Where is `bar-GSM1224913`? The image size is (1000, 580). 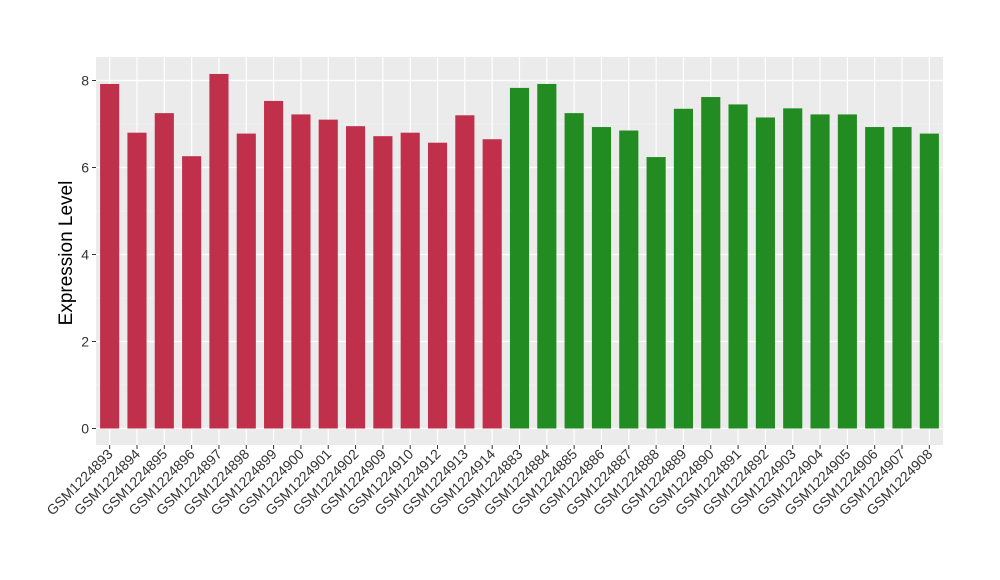
bar-GSM1224913 is located at coordinates (465, 272).